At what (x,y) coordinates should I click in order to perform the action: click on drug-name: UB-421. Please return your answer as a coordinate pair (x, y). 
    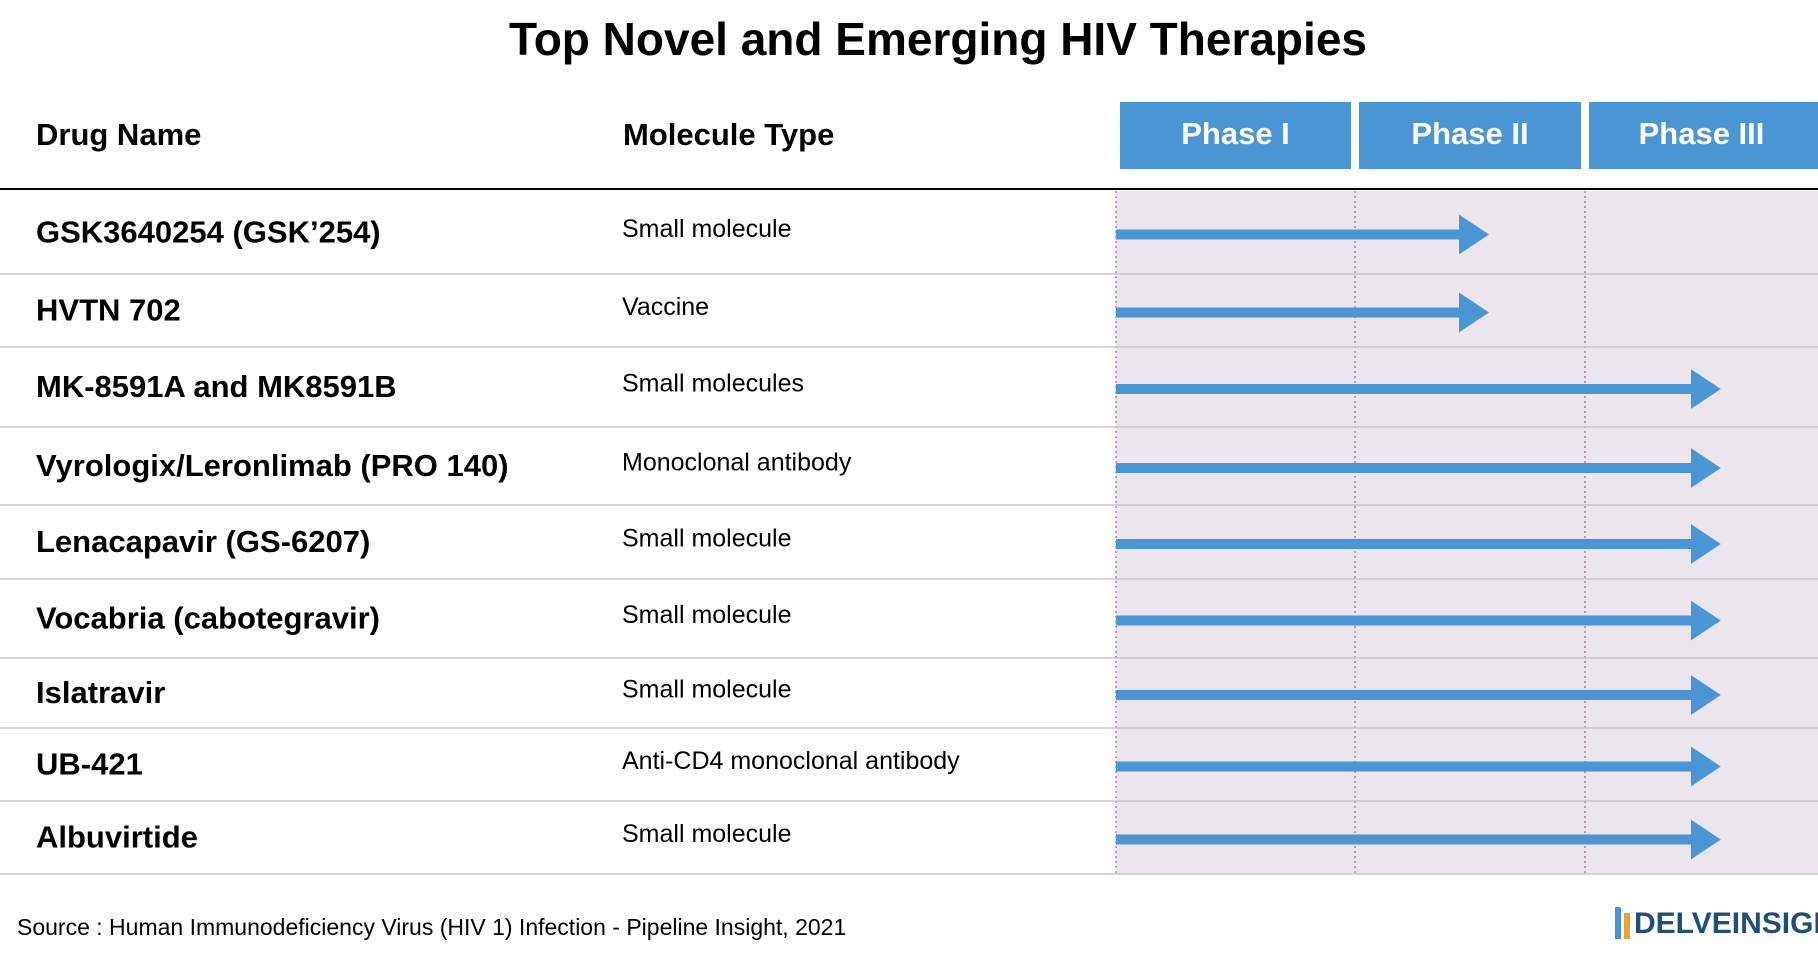
    Looking at the image, I should click on (89, 764).